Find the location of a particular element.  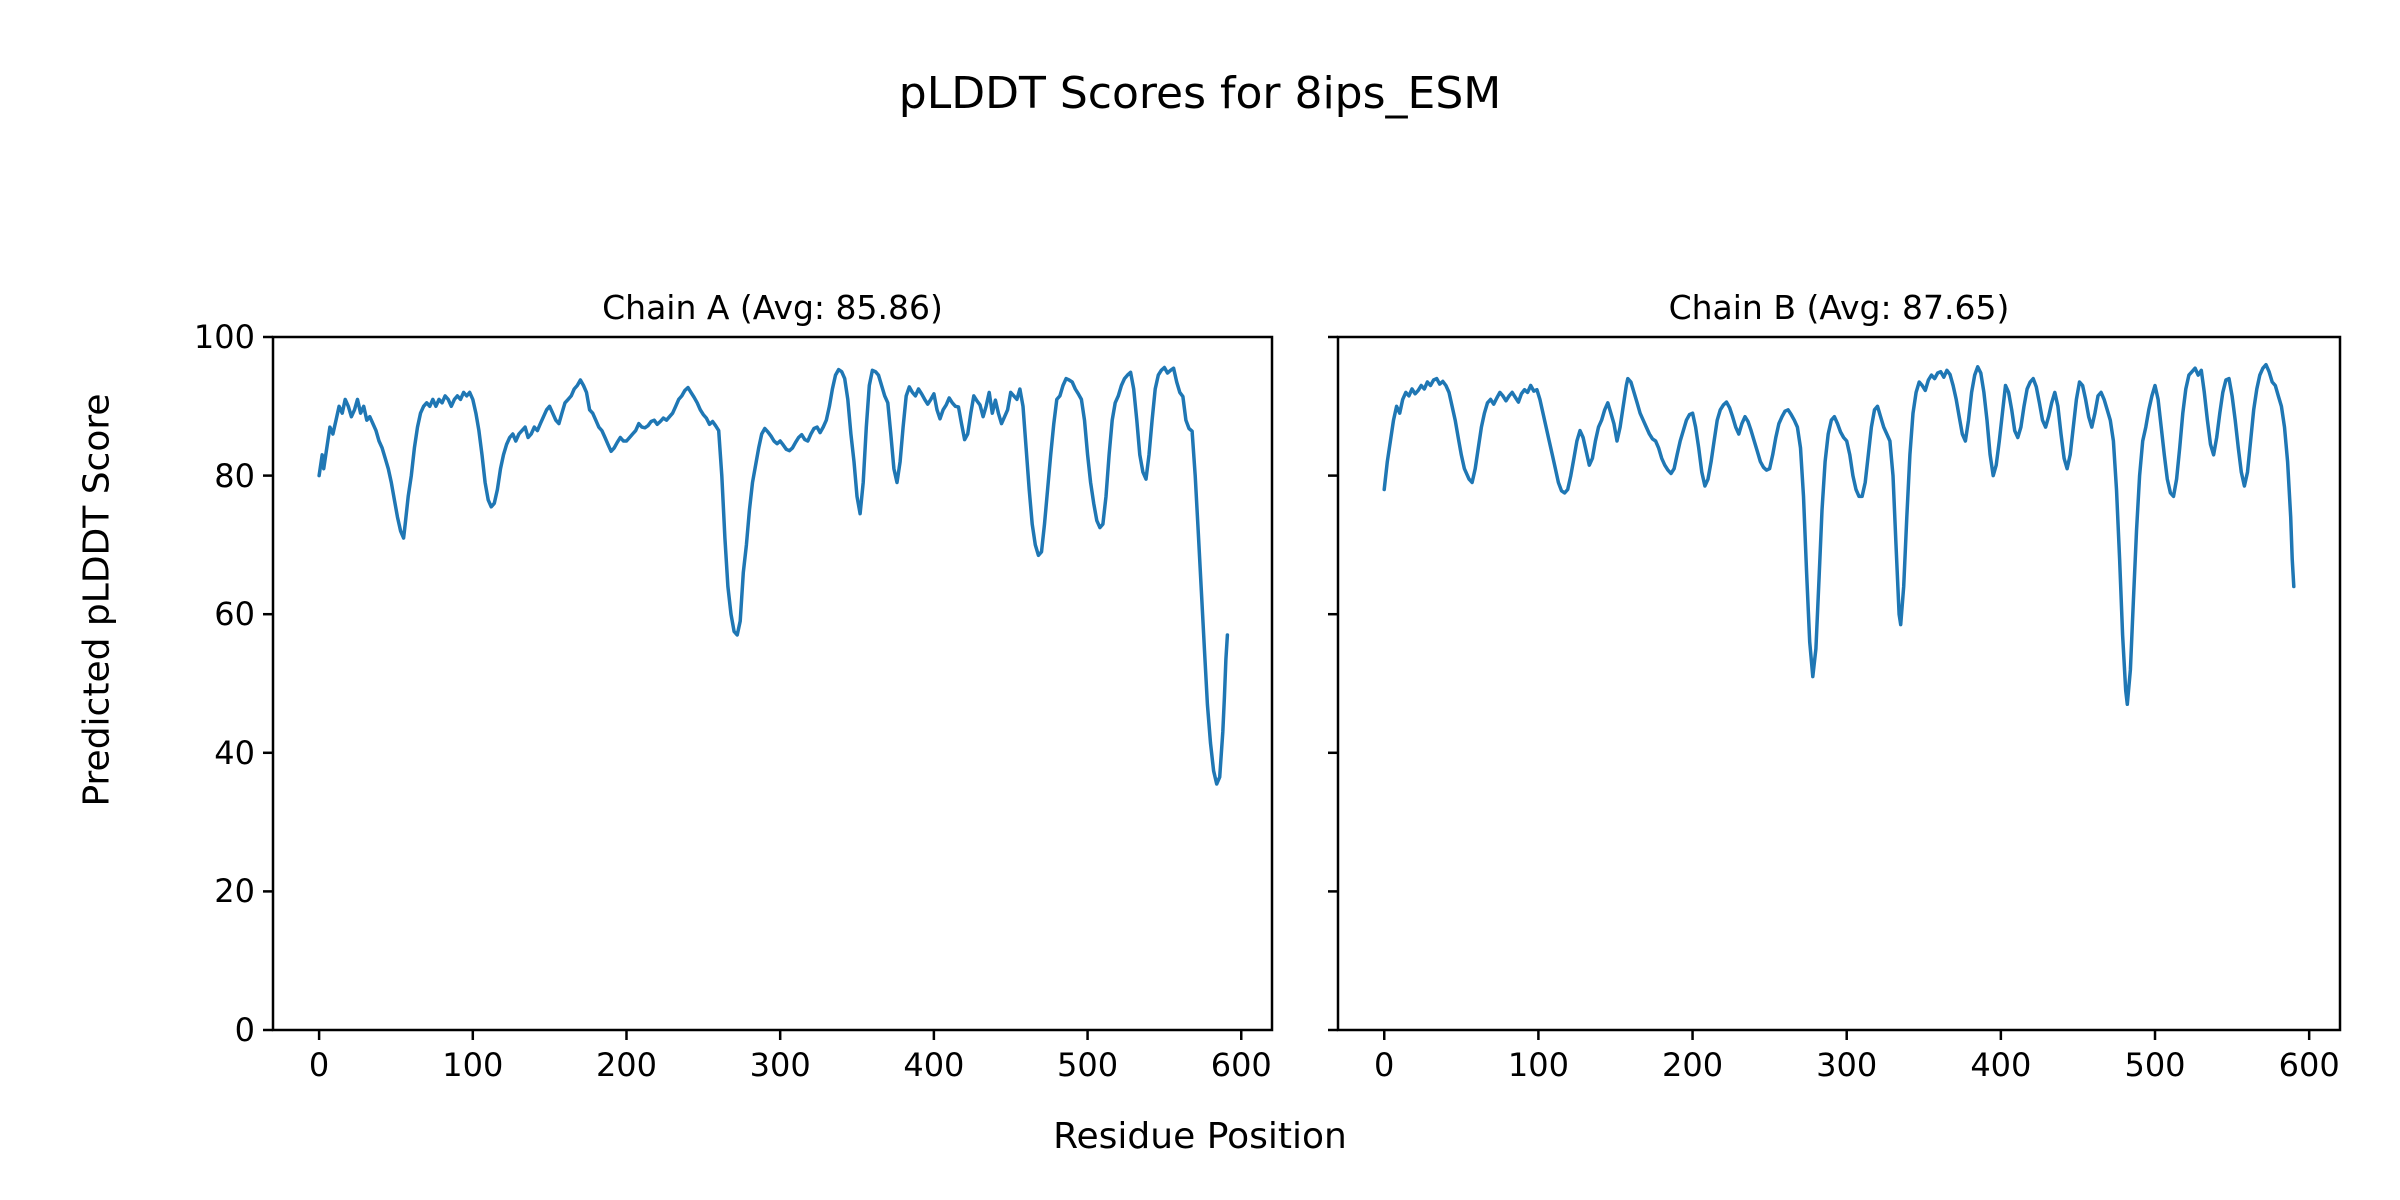

y-tick-label: 40 is located at coordinates (234, 752).